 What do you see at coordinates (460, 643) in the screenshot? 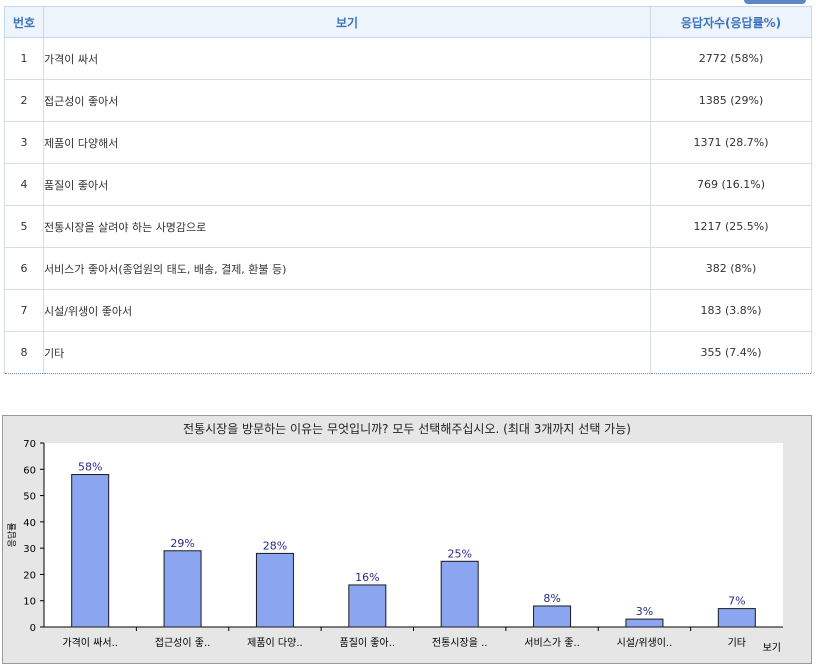
I see `x-tick-label: 전통시장을 ..` at bounding box center [460, 643].